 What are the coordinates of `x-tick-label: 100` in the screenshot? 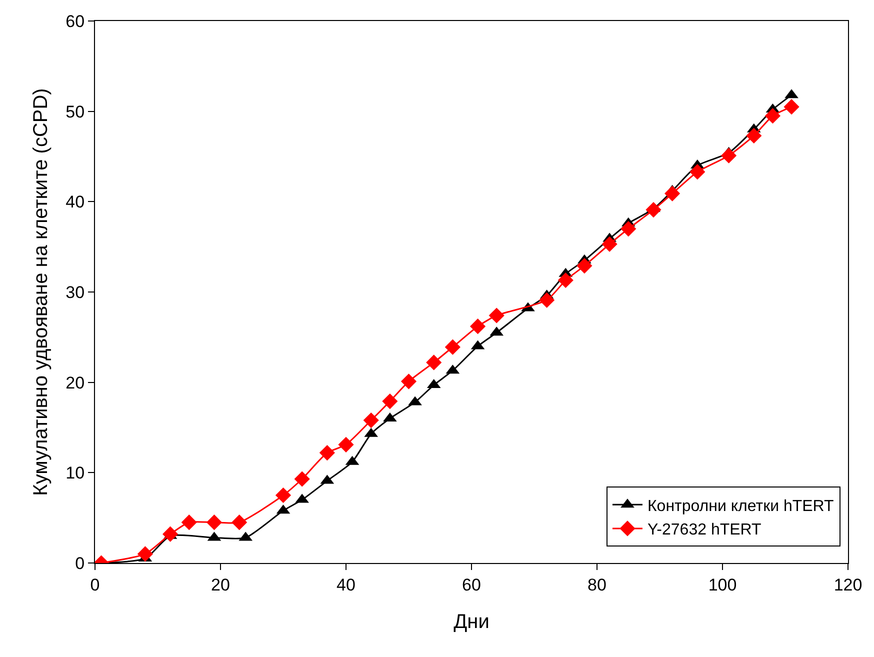 It's located at (722, 584).